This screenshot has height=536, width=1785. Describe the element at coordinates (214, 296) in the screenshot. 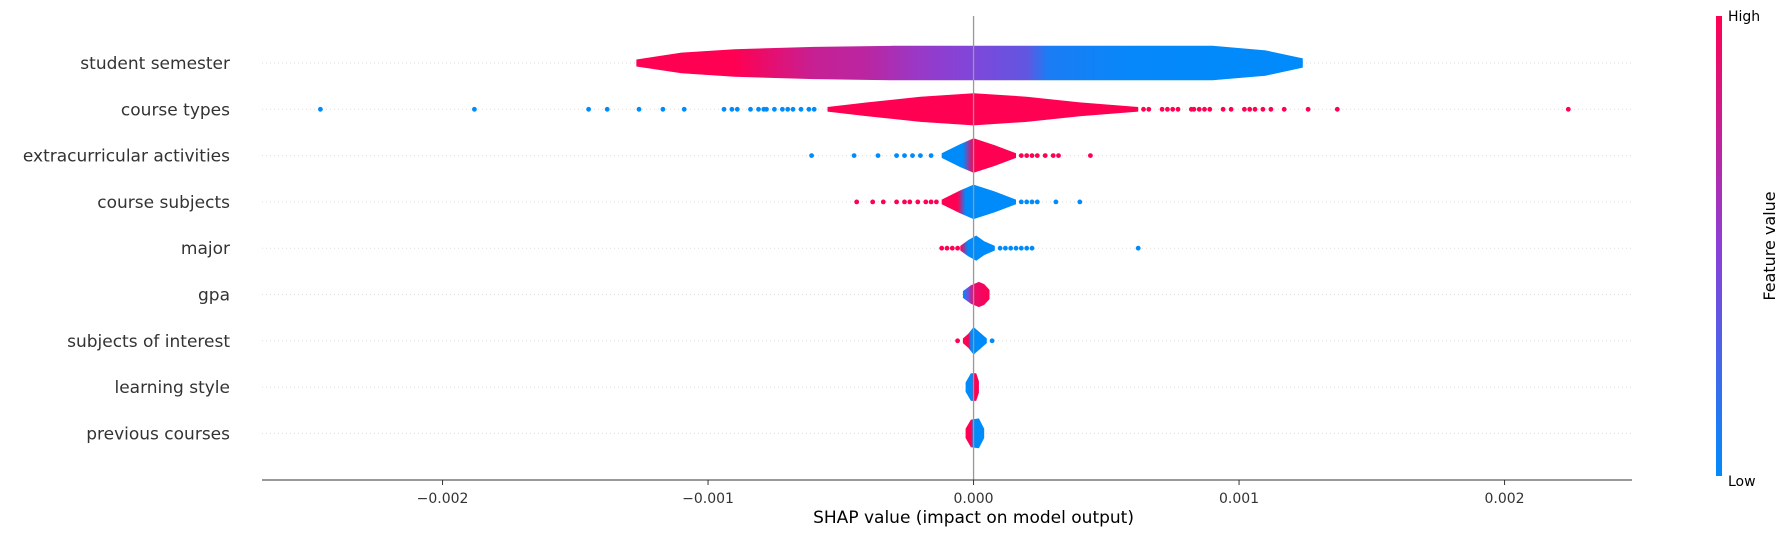

I see `feature-label: gpa` at that location.